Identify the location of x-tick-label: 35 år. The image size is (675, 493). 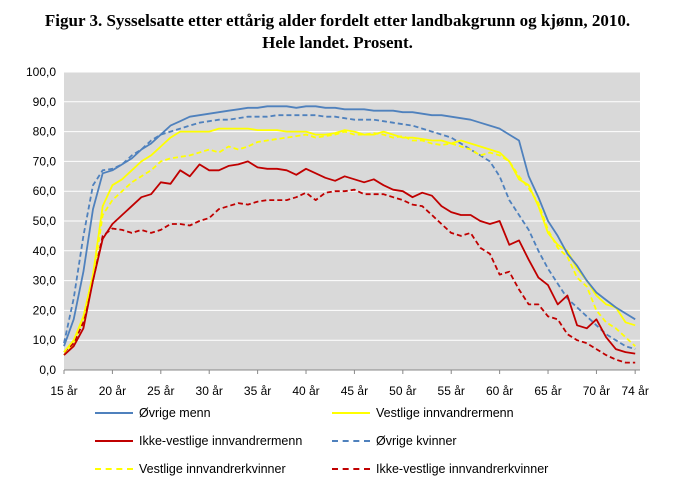
(257, 391).